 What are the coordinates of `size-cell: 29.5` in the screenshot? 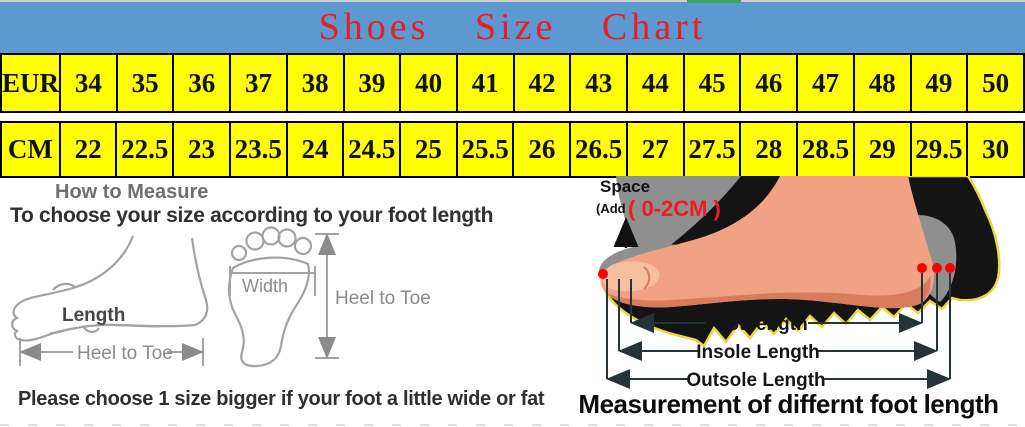 It's located at (938, 149).